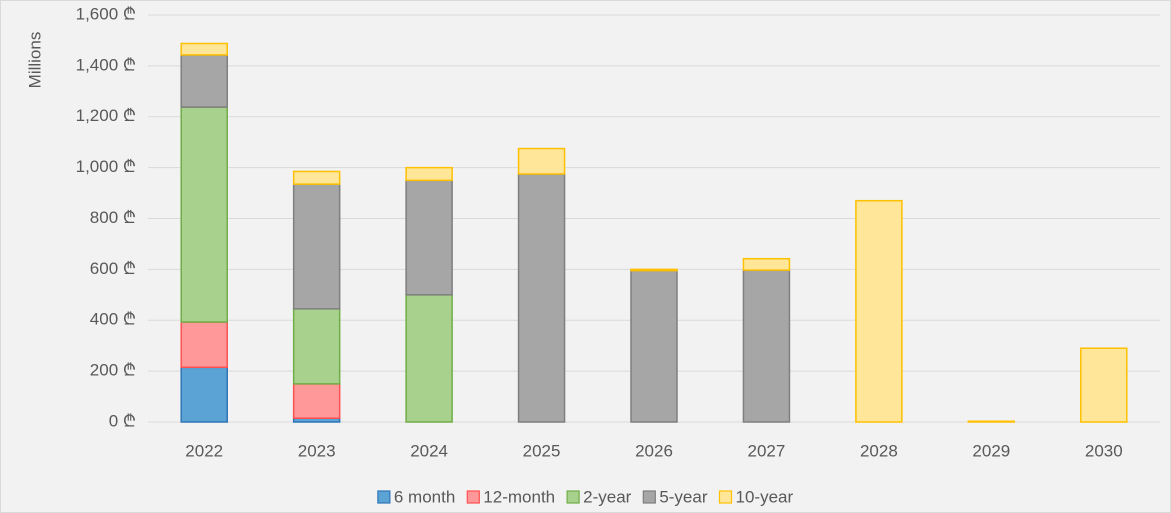 The image size is (1171, 513). Describe the element at coordinates (113, 217) in the screenshot. I see `y-tick-label: 800 ₾` at that location.